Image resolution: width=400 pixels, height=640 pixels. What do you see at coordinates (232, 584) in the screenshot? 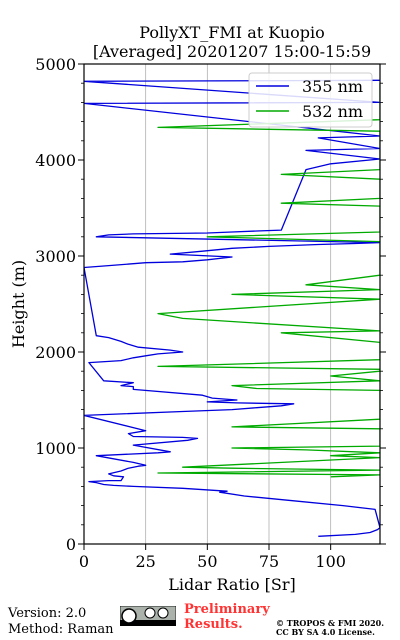
I see `x-axis-label: Lidar Ratio [Sr]` at bounding box center [232, 584].